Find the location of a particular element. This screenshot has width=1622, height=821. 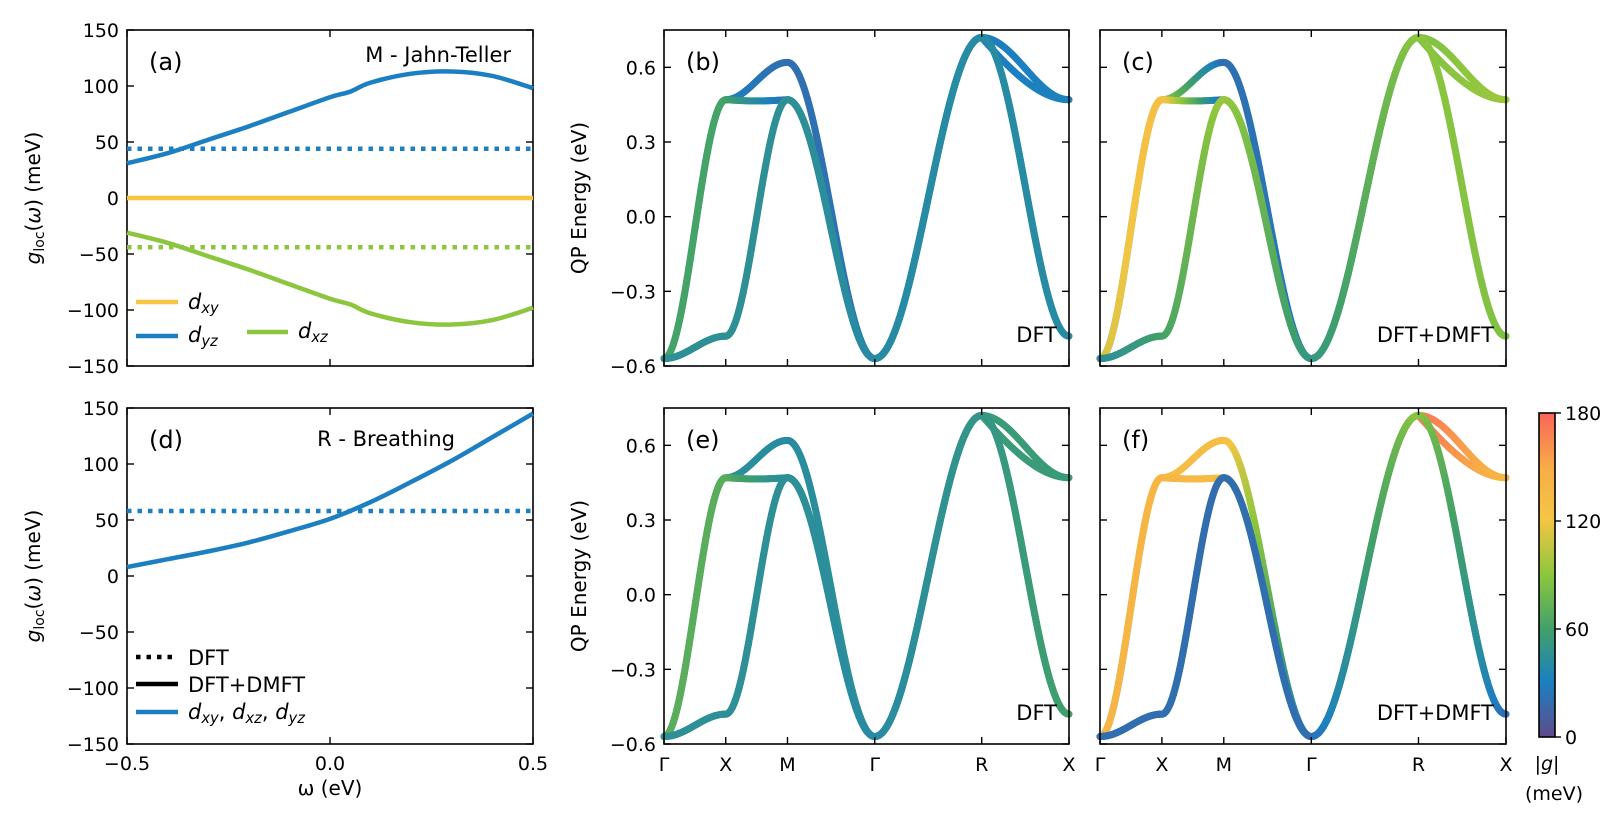

panel-label: (d) is located at coordinates (166, 440).